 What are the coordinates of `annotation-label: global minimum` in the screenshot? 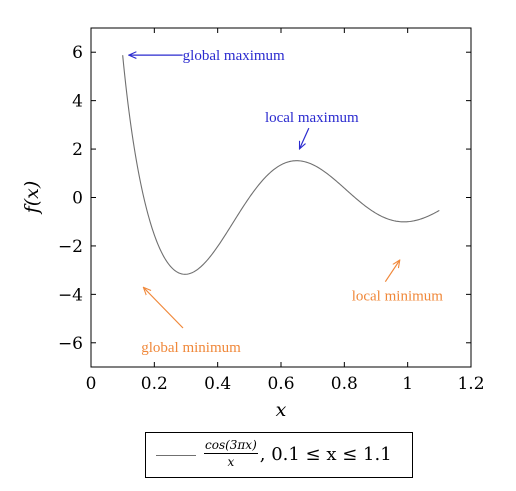 It's located at (191, 348).